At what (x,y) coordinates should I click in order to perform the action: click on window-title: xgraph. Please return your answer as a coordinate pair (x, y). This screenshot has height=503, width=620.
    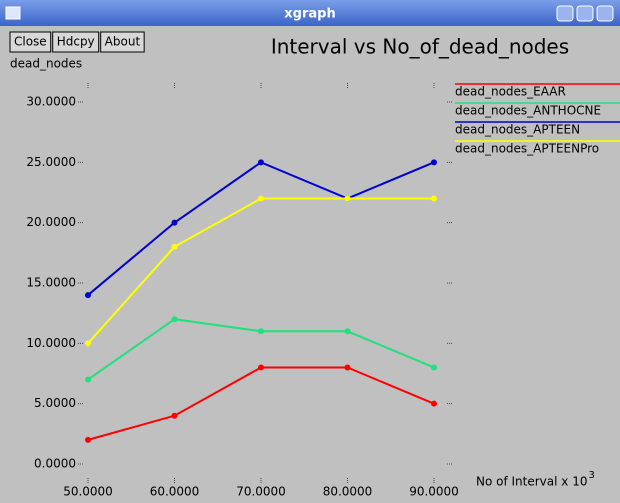
    Looking at the image, I should click on (309, 14).